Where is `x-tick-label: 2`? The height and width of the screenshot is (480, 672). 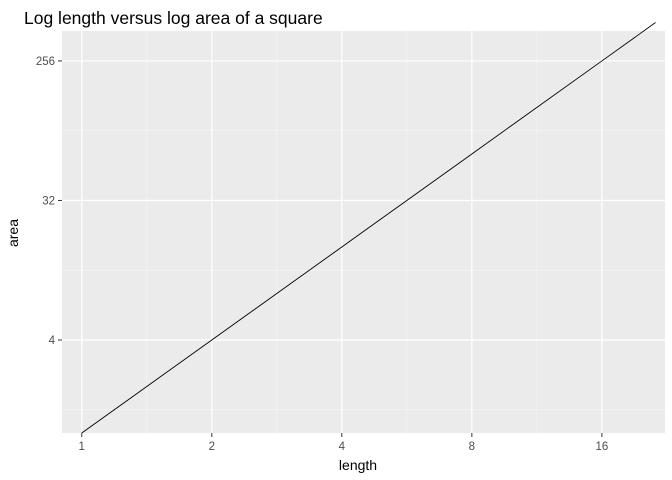
x-tick-label: 2 is located at coordinates (212, 447).